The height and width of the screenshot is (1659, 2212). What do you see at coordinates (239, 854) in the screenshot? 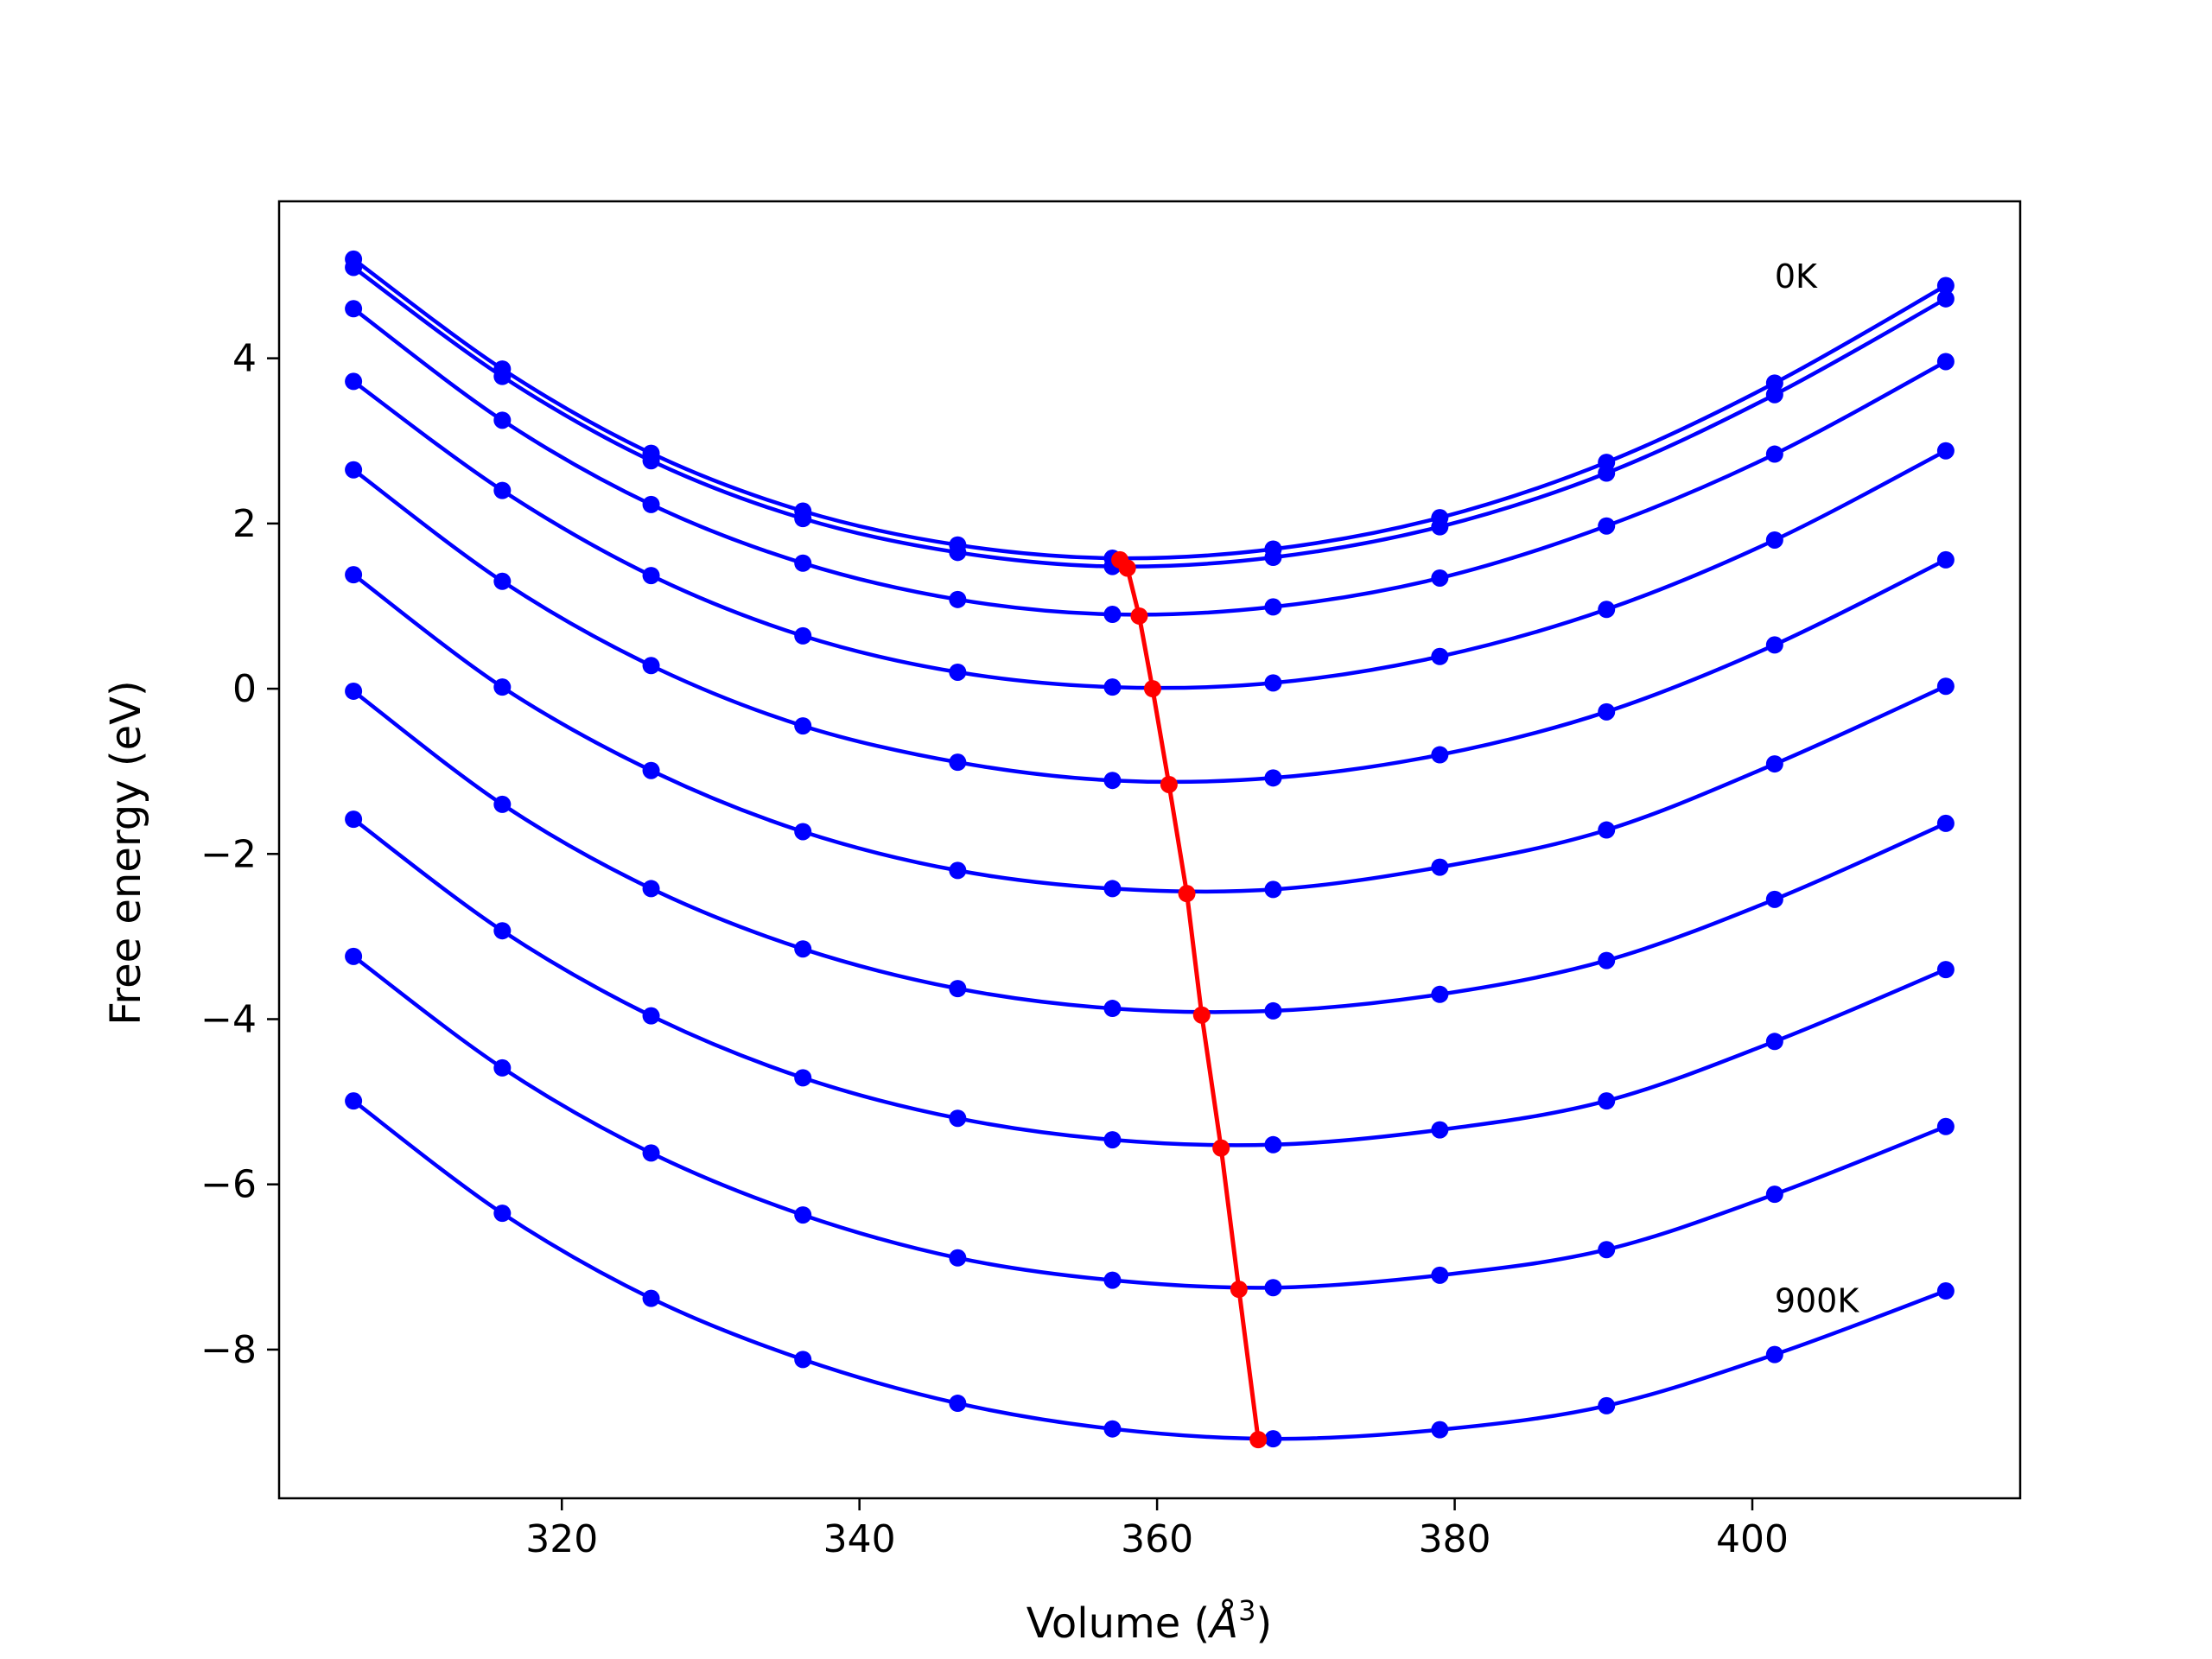
I see `y-axis-ticks: 4 2 0 −2 −4 −6 −8` at bounding box center [239, 854].